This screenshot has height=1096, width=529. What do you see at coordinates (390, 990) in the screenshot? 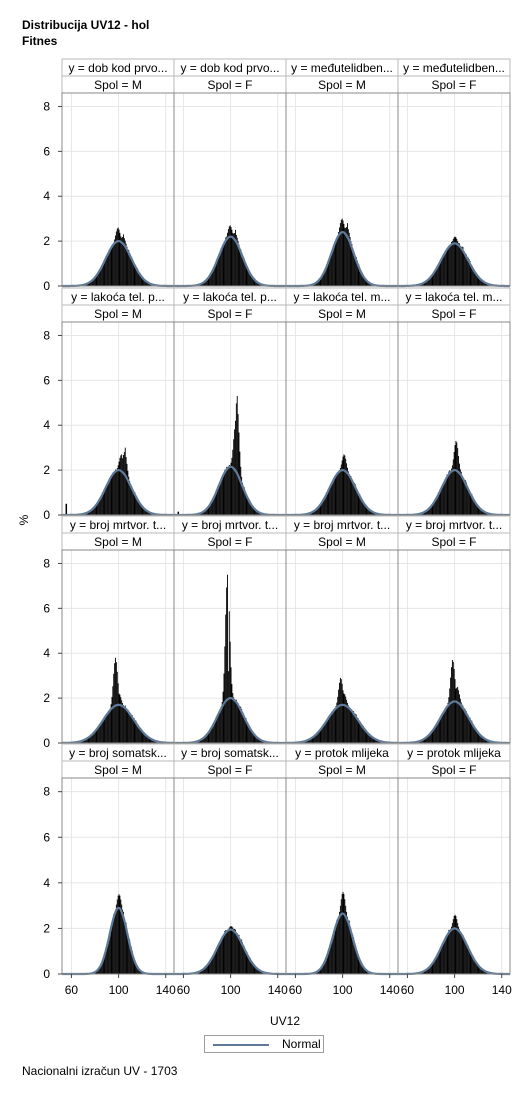
I see `x-tick-label: 140` at bounding box center [390, 990].